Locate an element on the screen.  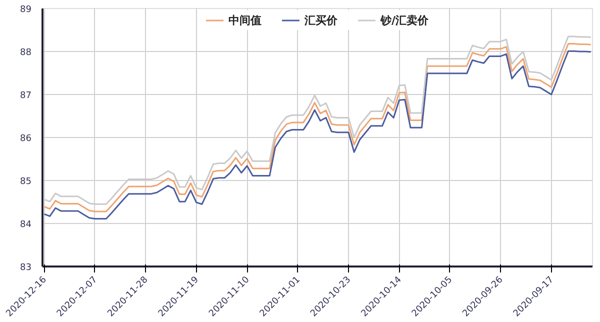
legend-label: 钞/汇卖价 is located at coordinates (404, 20).